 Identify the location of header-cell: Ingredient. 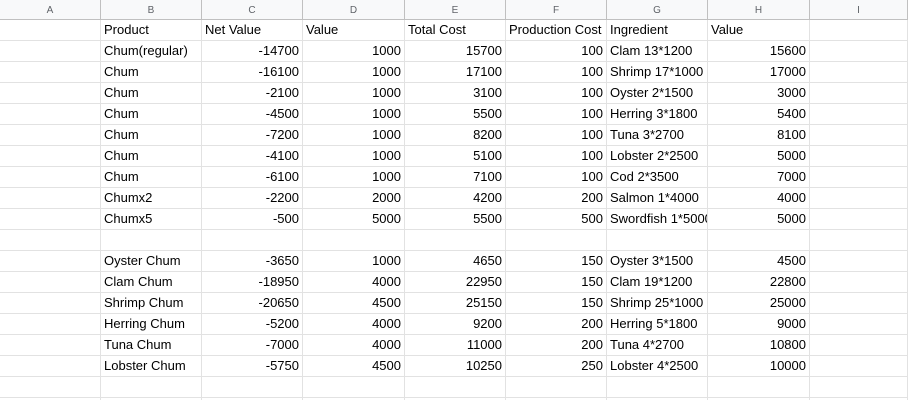
(657, 30).